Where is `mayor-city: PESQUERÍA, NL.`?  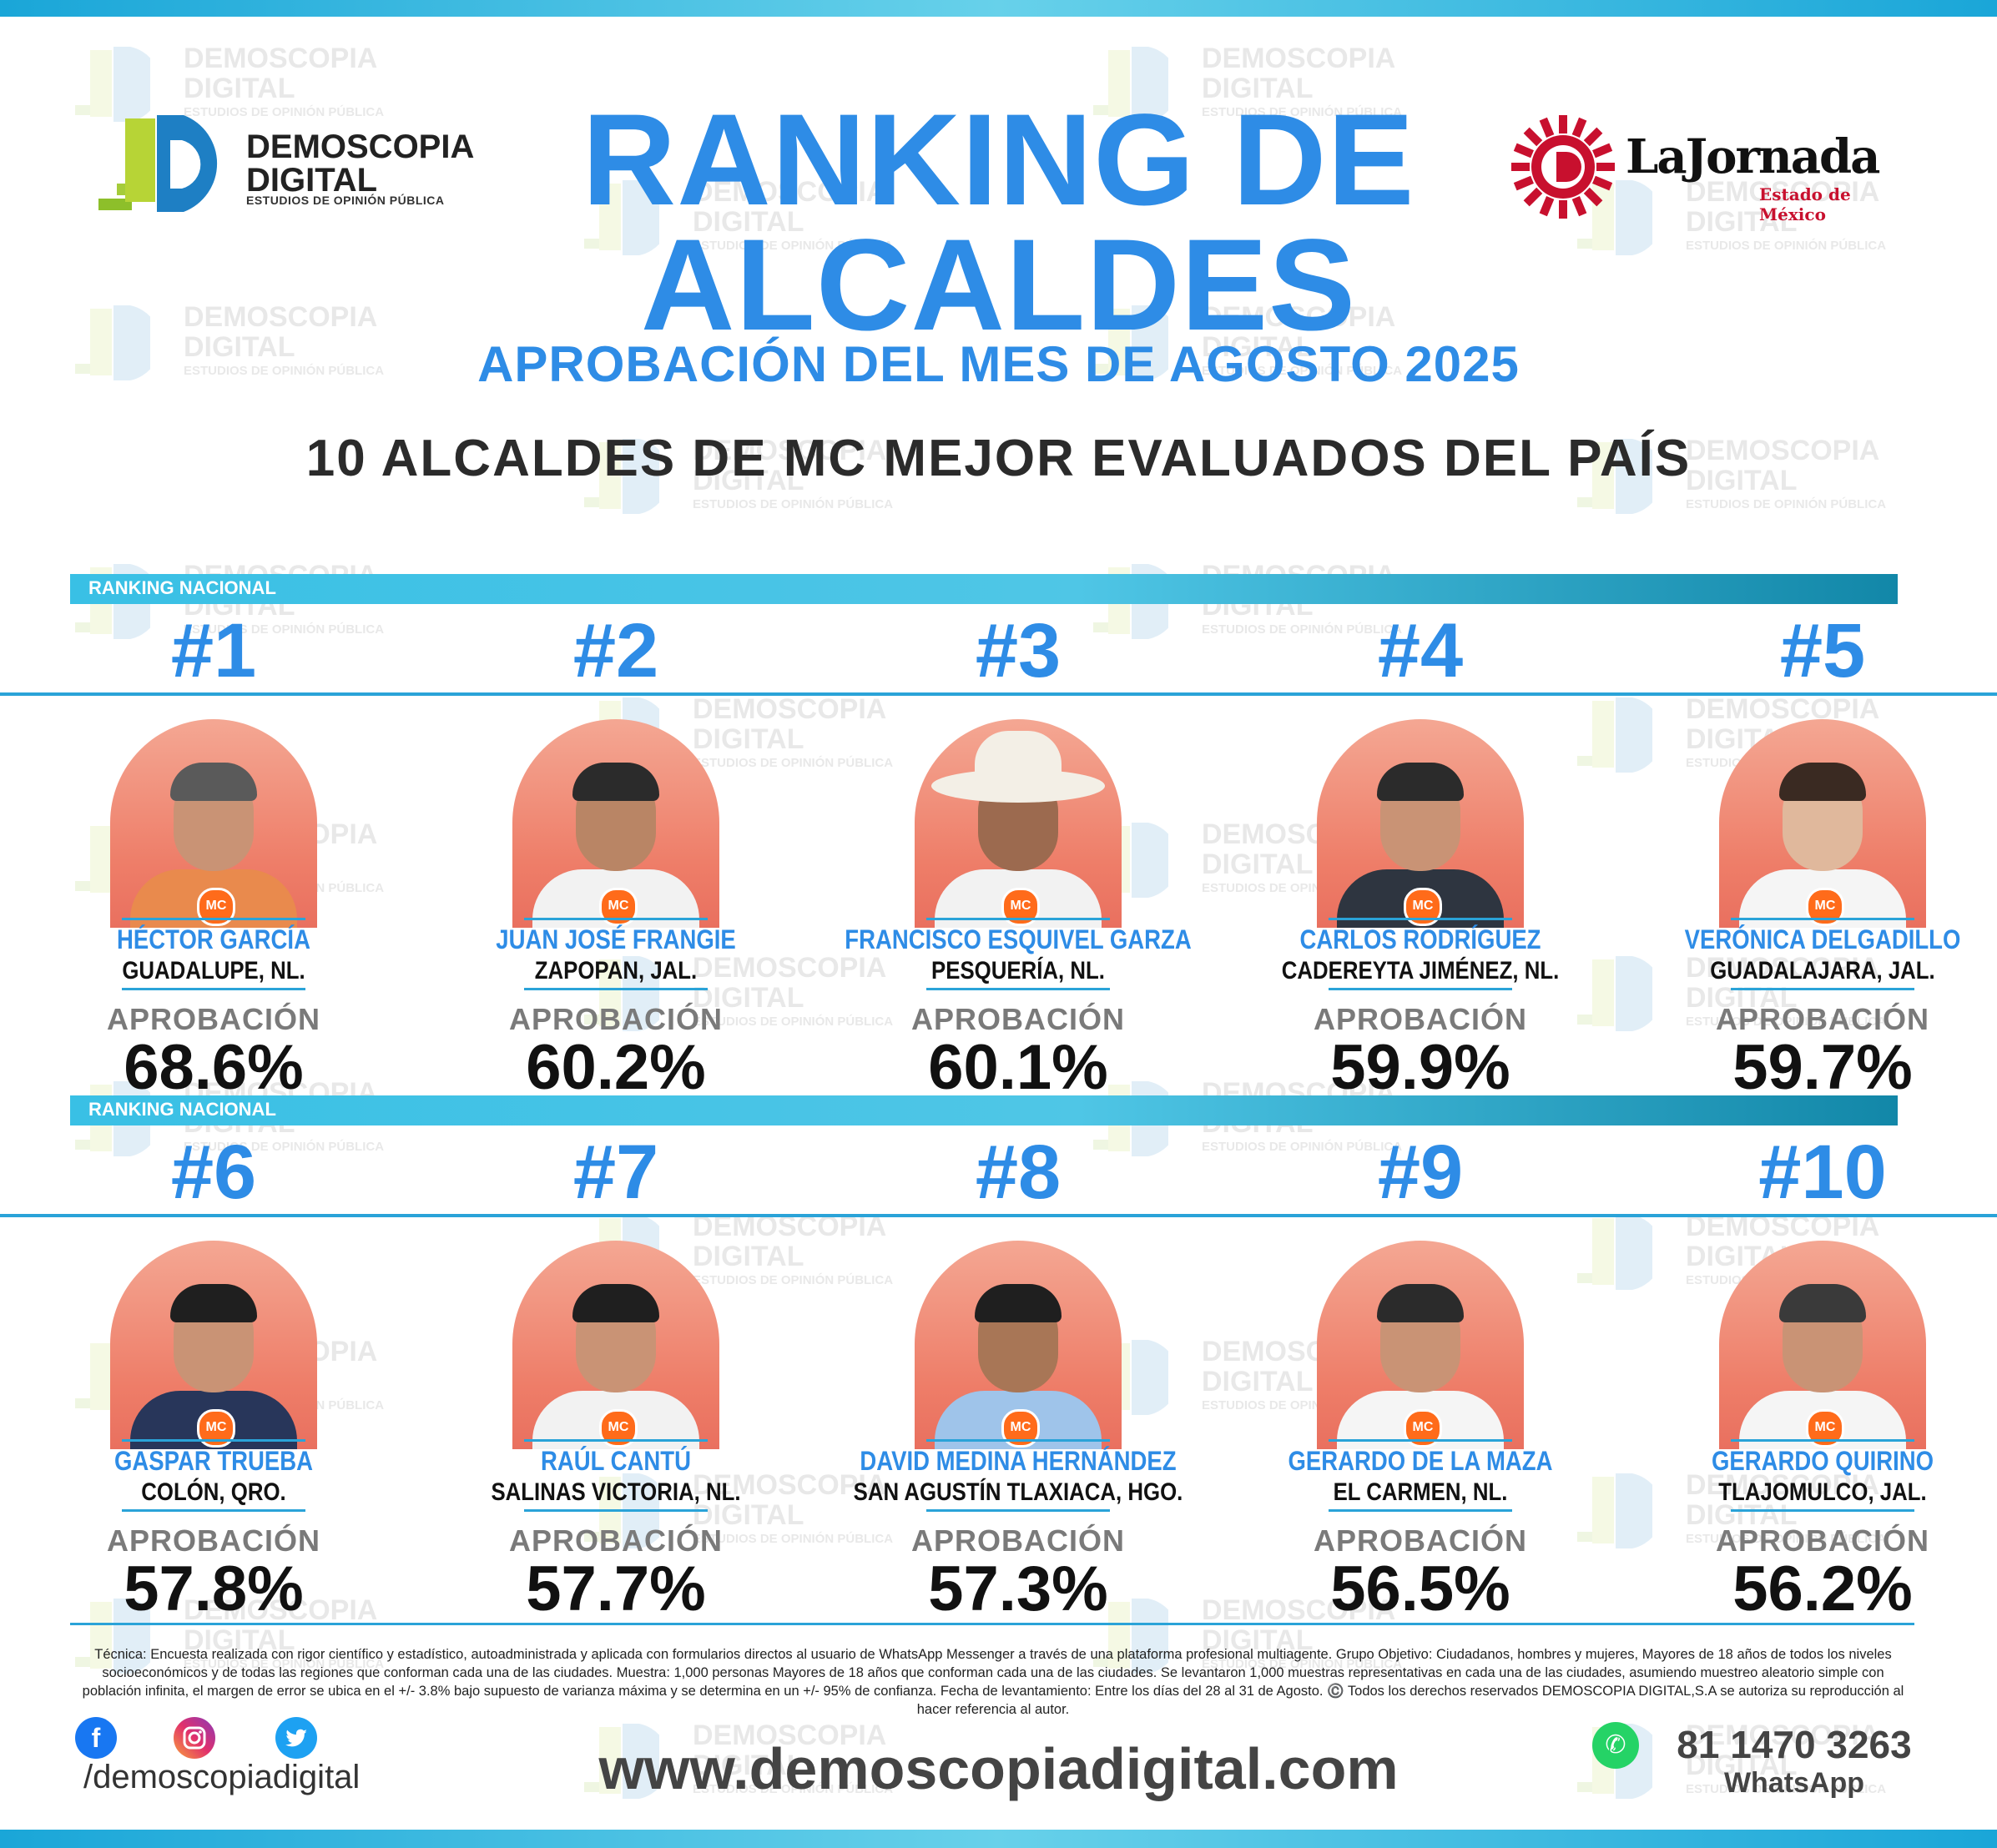
mayor-city: PESQUERÍA, NL. is located at coordinates (1018, 970).